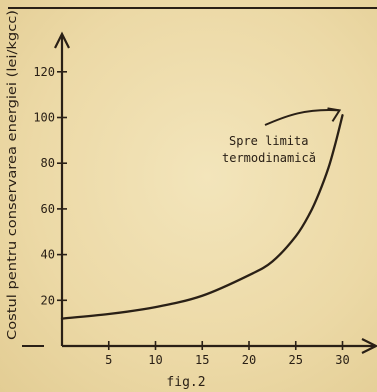 Image resolution: width=377 pixels, height=392 pixels. I want to click on annotation-arrow, so click(302, 117).